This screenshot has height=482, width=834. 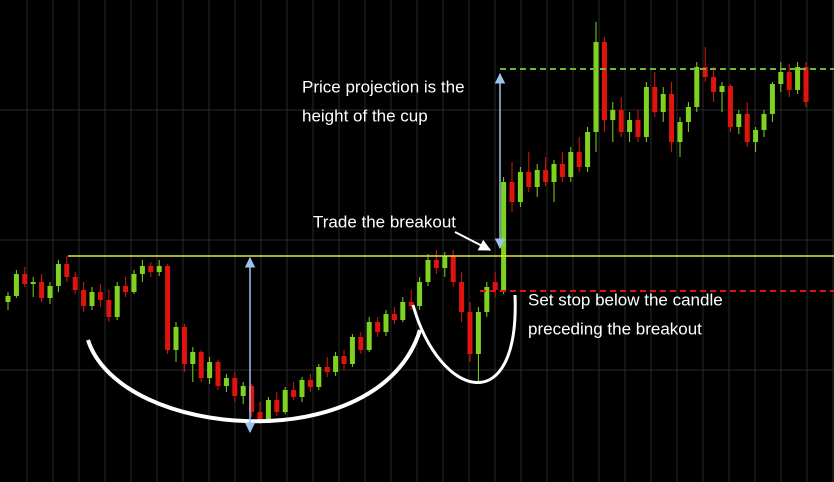 What do you see at coordinates (383, 86) in the screenshot?
I see `annotation: Price projection is the` at bounding box center [383, 86].